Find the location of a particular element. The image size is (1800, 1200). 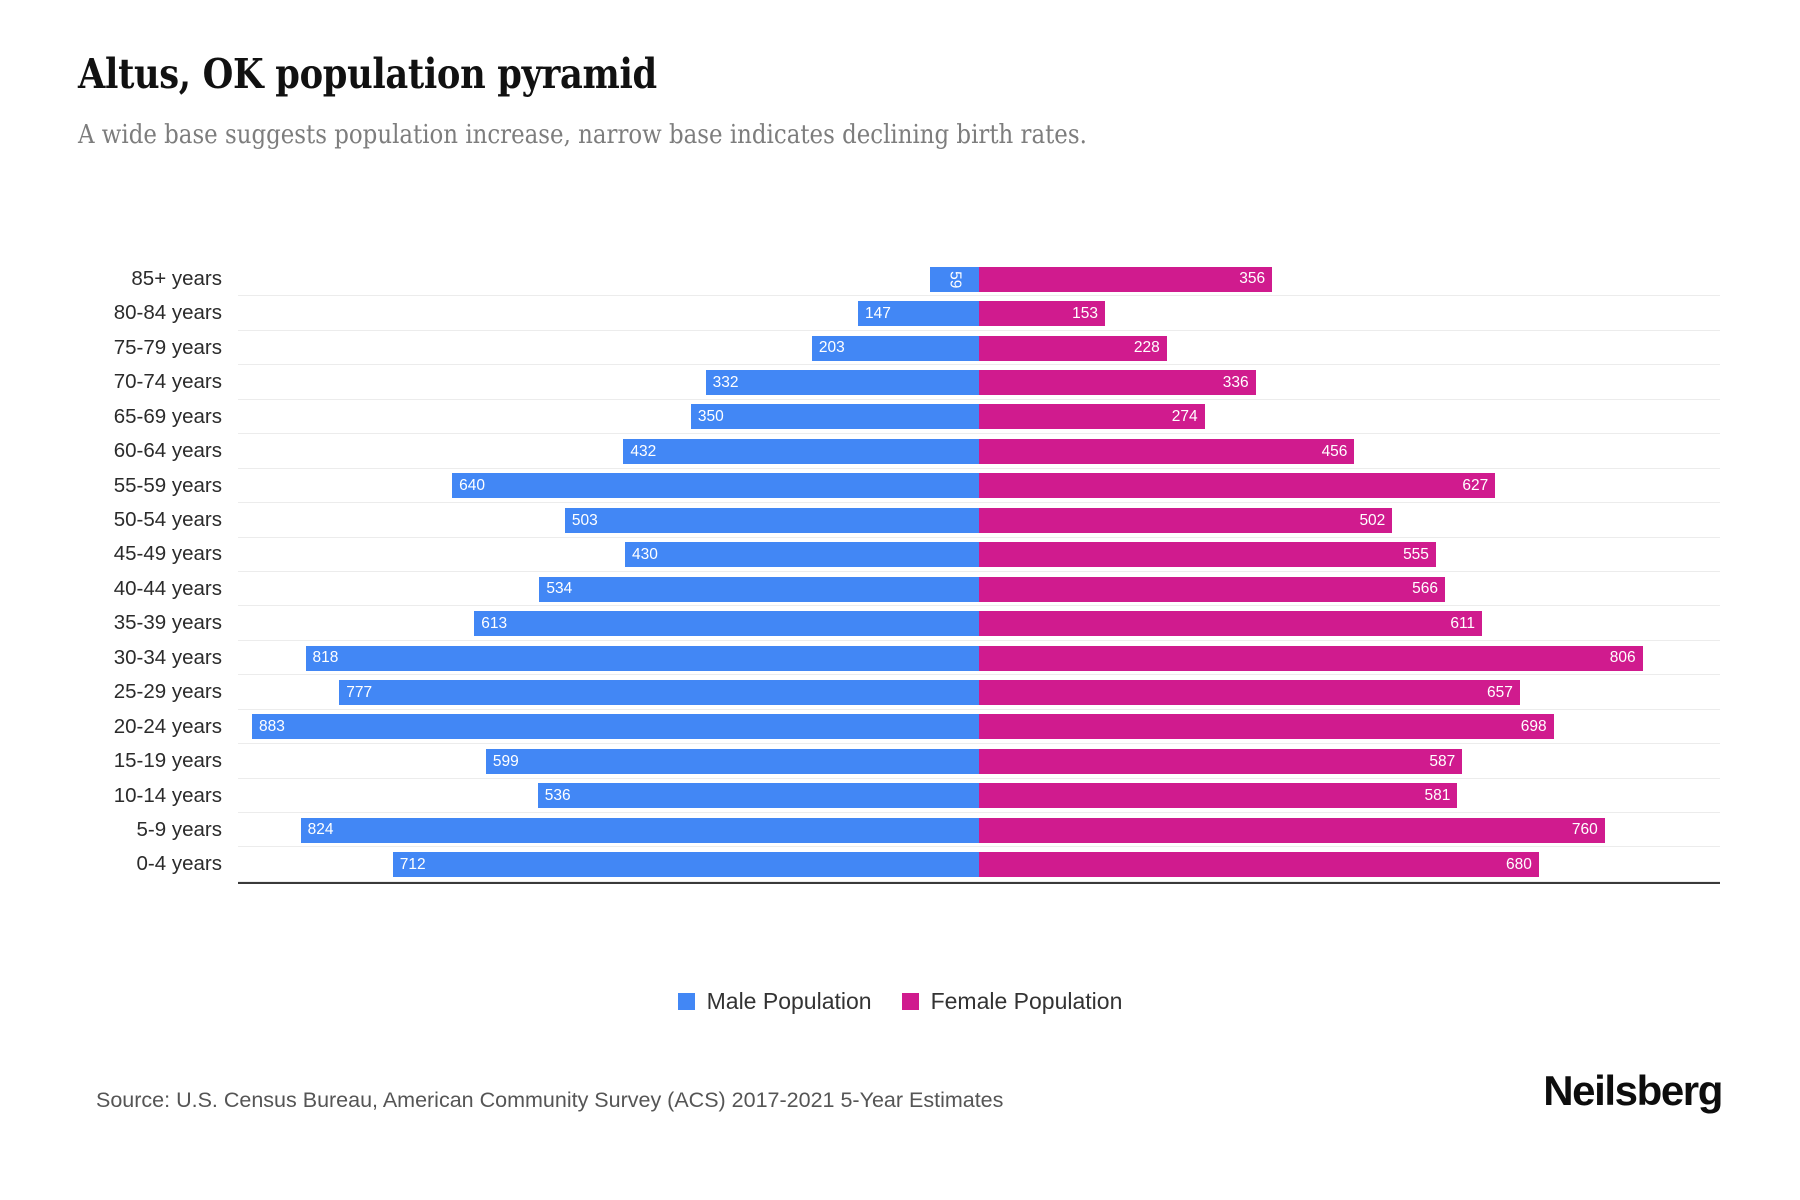

female-bar-value: 228 is located at coordinates (1146, 348).